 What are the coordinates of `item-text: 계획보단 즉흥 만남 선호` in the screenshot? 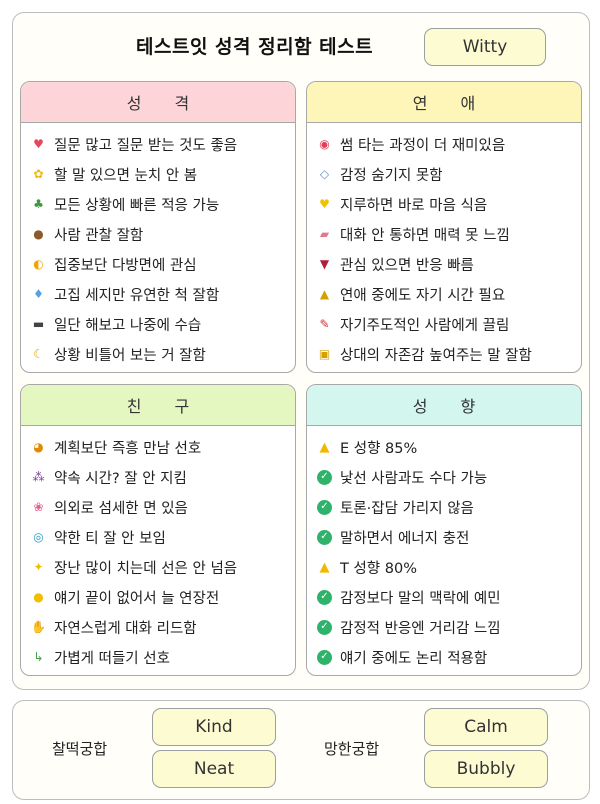 It's located at (128, 448).